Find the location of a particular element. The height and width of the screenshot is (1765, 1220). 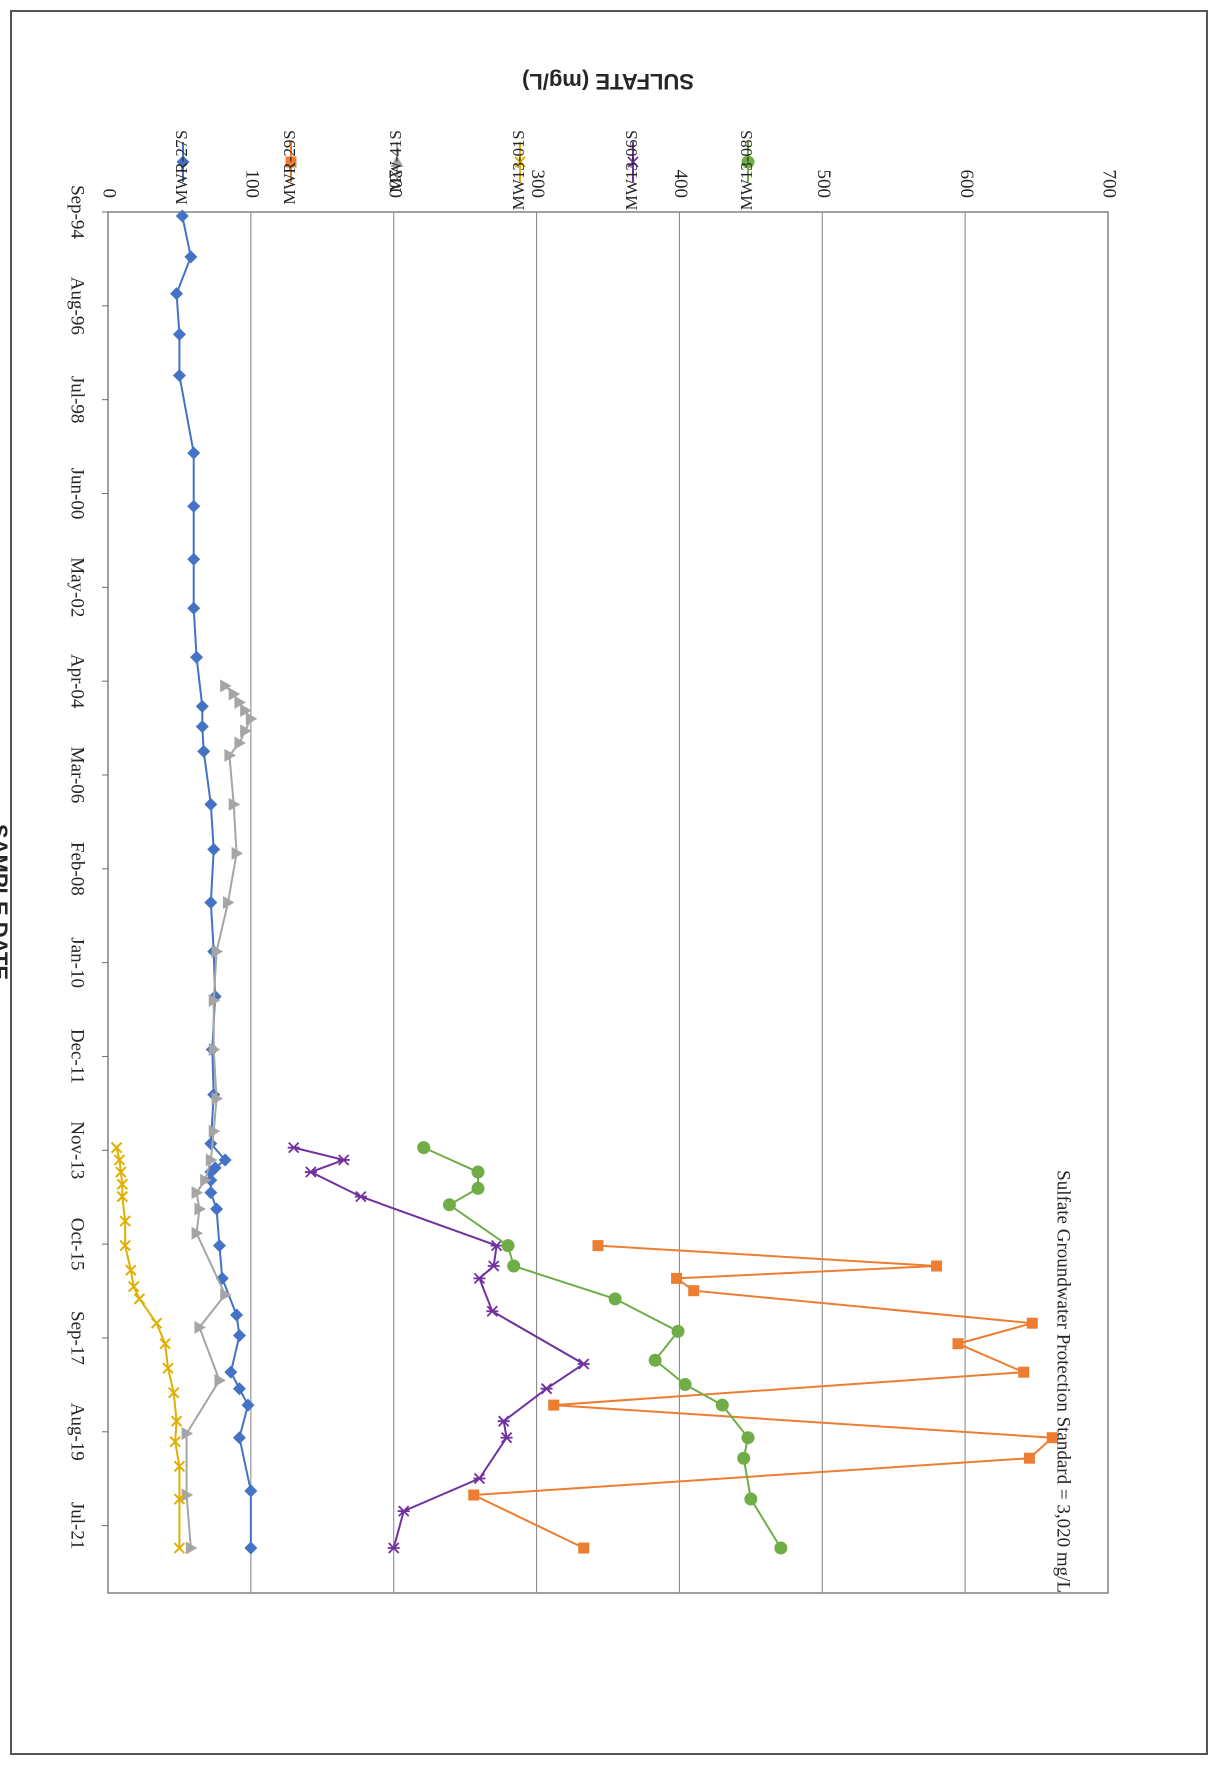

series-line-mwr-29s is located at coordinates (762, 1396).